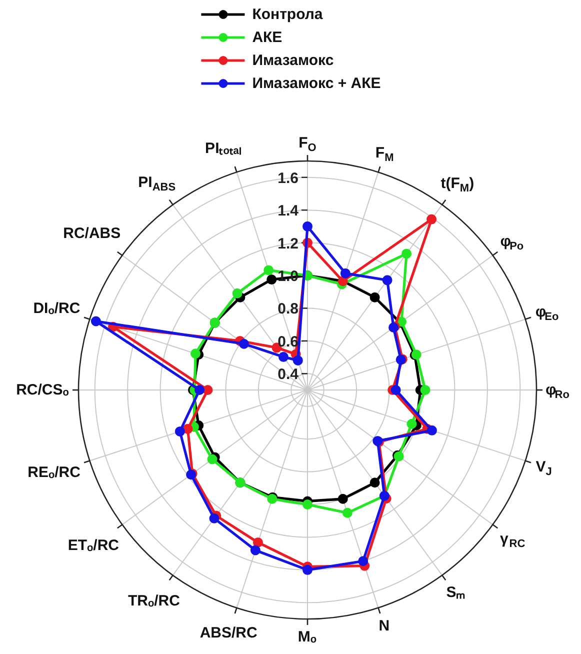 Image resolution: width=581 pixels, height=654 pixels. What do you see at coordinates (293, 60) in the screenshot?
I see `legend-label: Имазамокс` at bounding box center [293, 60].